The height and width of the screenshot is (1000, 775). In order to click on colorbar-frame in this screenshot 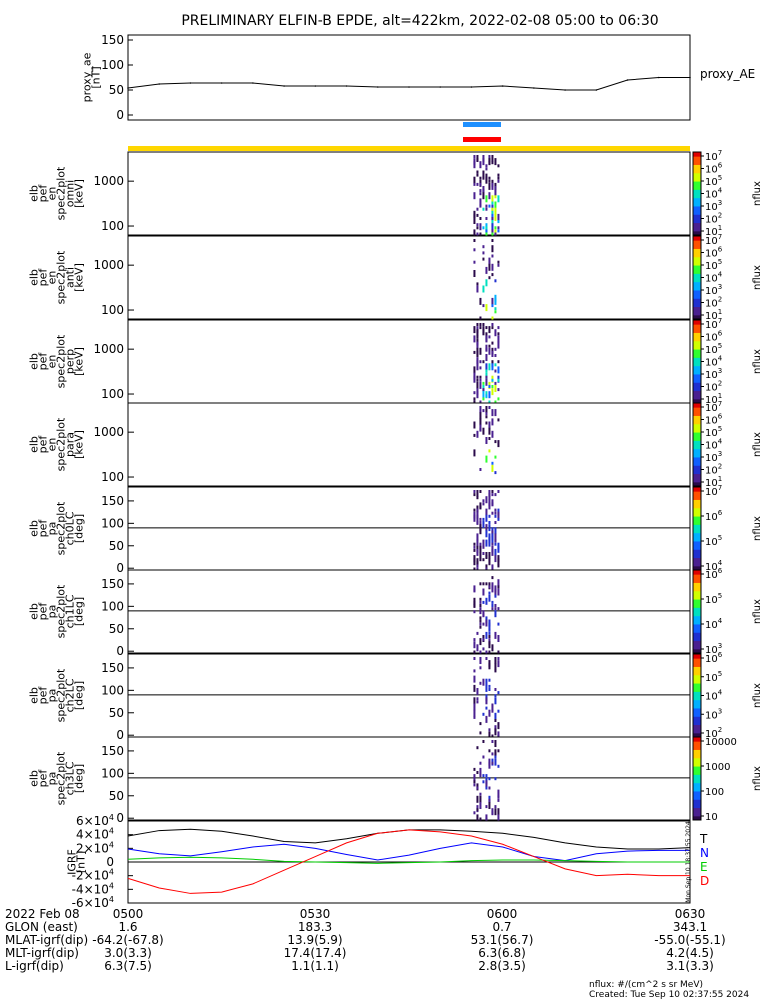, I will do `click(697, 611)`.